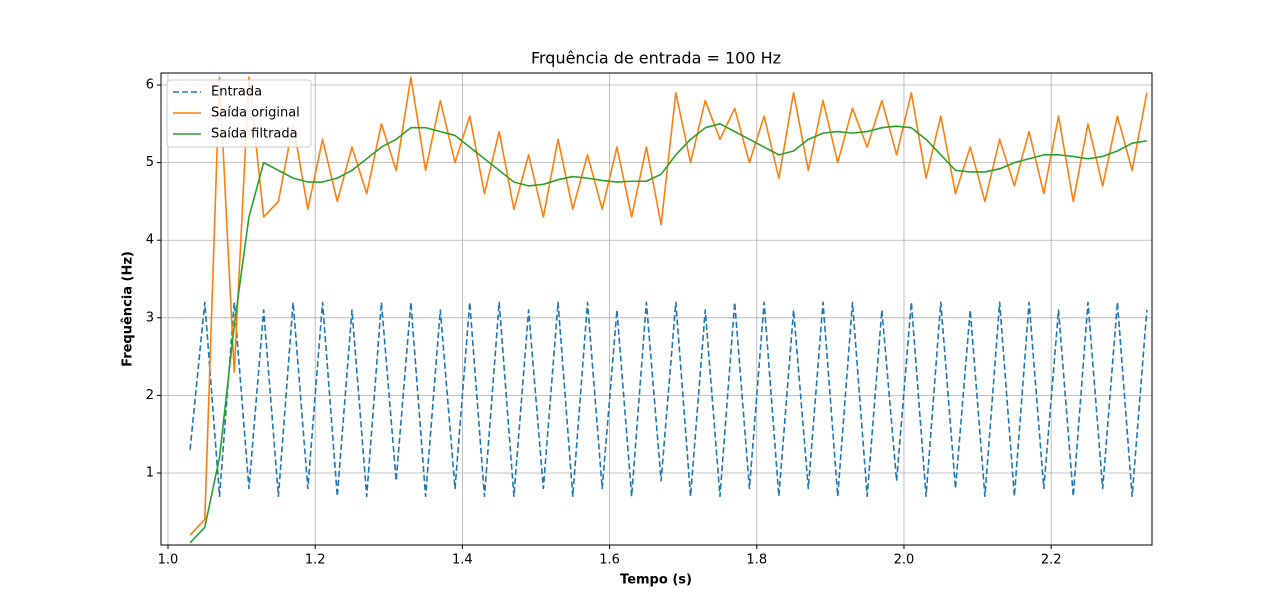  Describe the element at coordinates (656, 580) in the screenshot. I see `x-axis-label: Tempo (s)` at that location.